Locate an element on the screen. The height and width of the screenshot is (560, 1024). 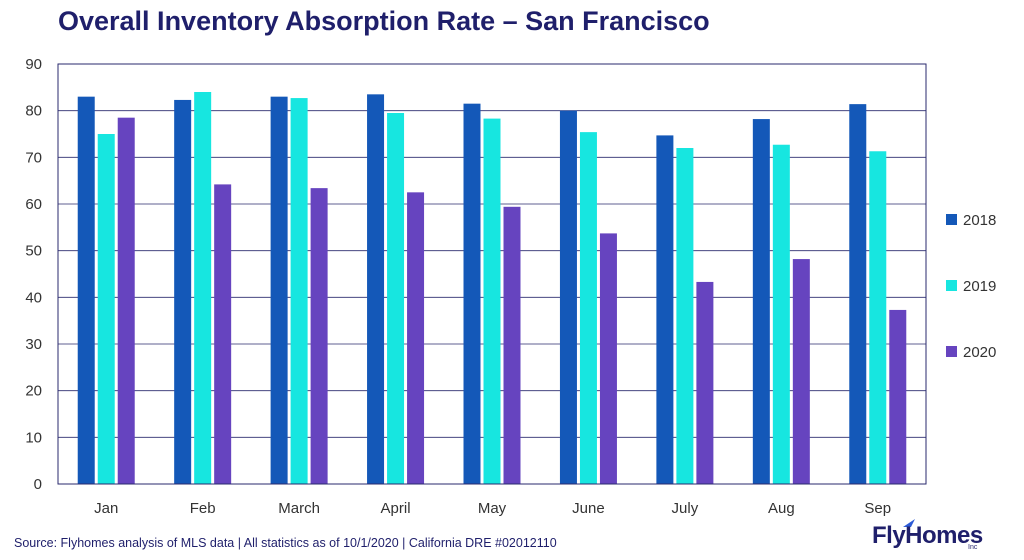
y-tick-label: 40 is located at coordinates (33, 297).